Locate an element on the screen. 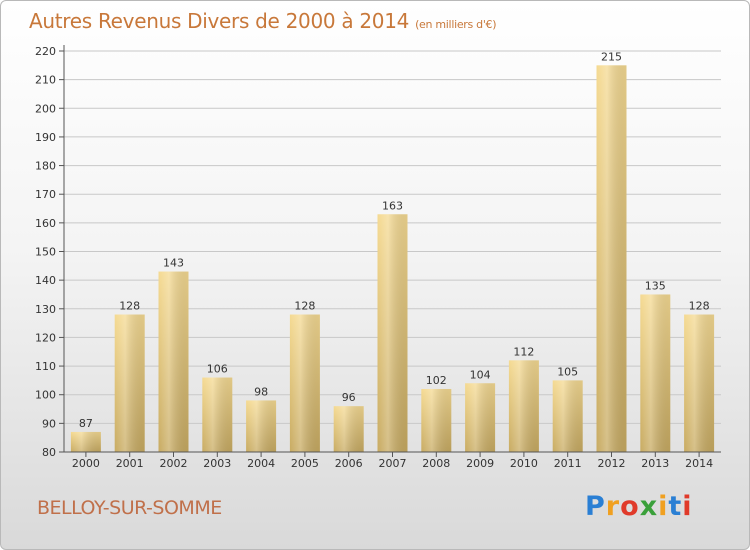 This screenshot has width=750, height=550. bar-value-label: 135 is located at coordinates (655, 285).